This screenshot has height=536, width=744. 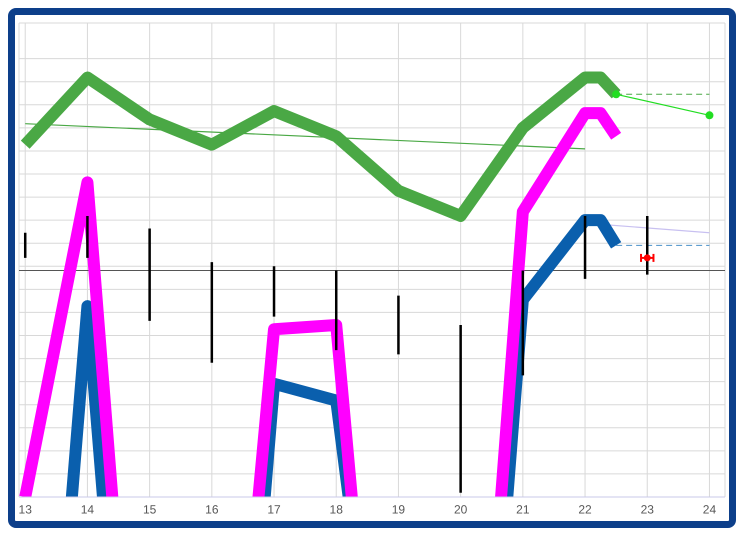 I want to click on x-tick-label: 23, so click(x=647, y=509).